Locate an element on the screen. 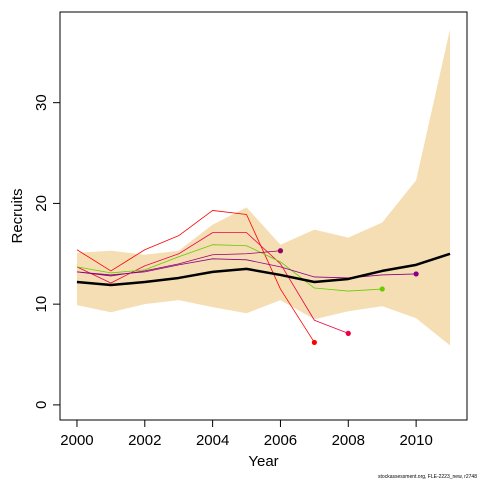  y-axis: 0 10 20 30 is located at coordinates (46, 251).